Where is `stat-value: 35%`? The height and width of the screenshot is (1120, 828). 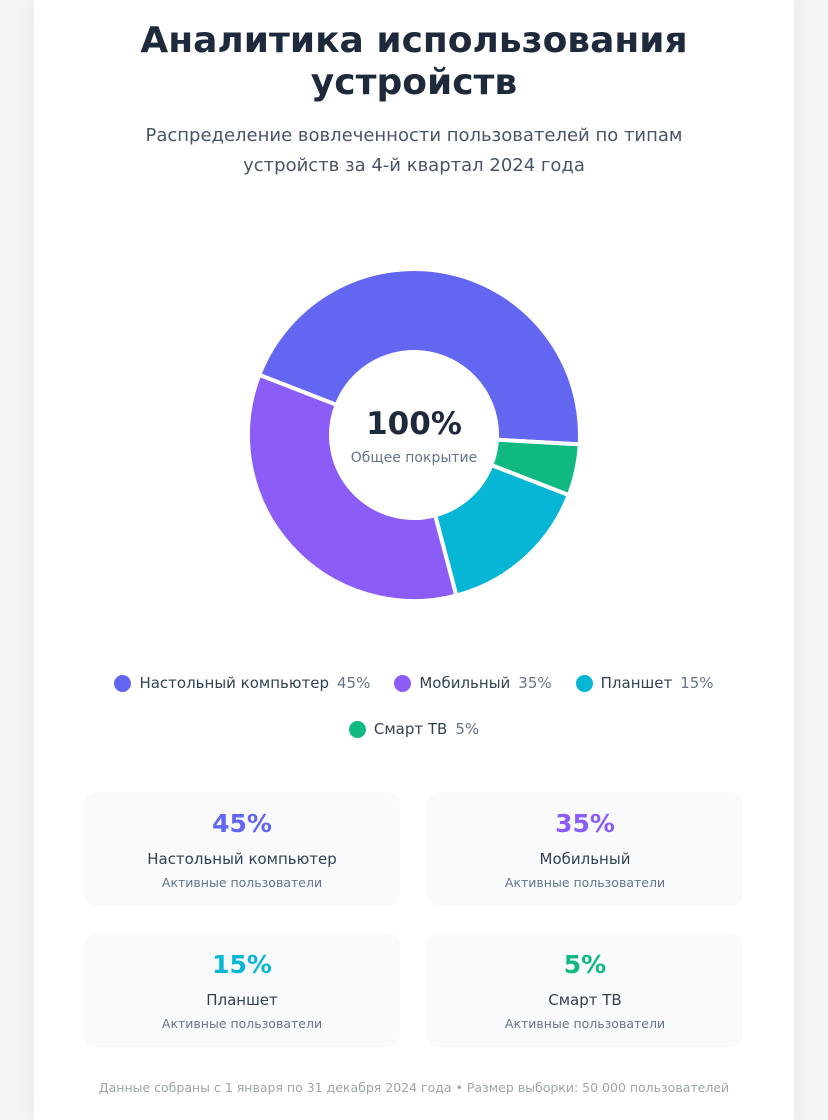 stat-value: 35% is located at coordinates (585, 823).